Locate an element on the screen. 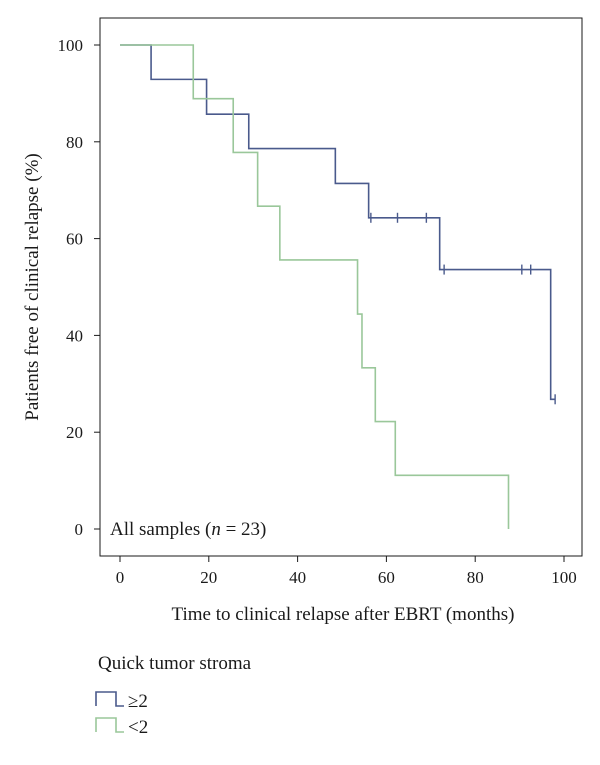 The width and height of the screenshot is (600, 765). x-tick-label: 0 is located at coordinates (120, 577).